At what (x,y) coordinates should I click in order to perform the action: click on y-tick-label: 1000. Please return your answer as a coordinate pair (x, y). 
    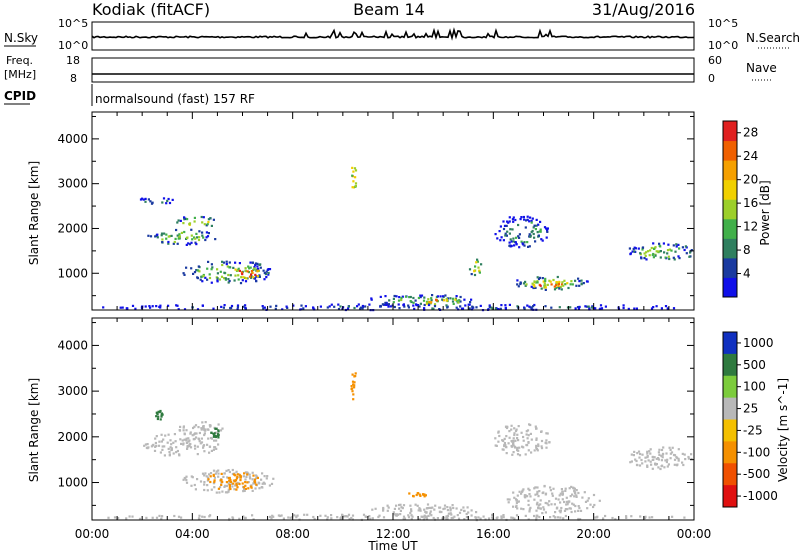
    Looking at the image, I should click on (72, 273).